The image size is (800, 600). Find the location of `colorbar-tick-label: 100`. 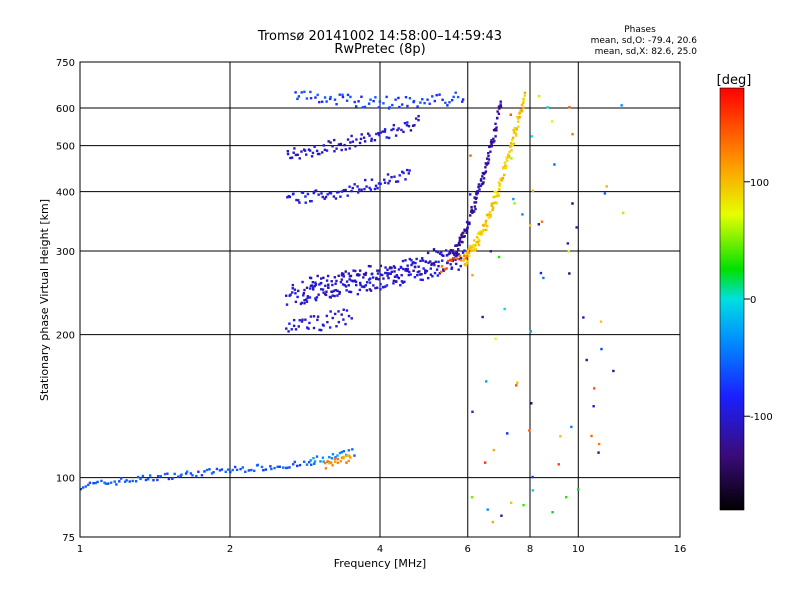

colorbar-tick-label: 100 is located at coordinates (759, 183).